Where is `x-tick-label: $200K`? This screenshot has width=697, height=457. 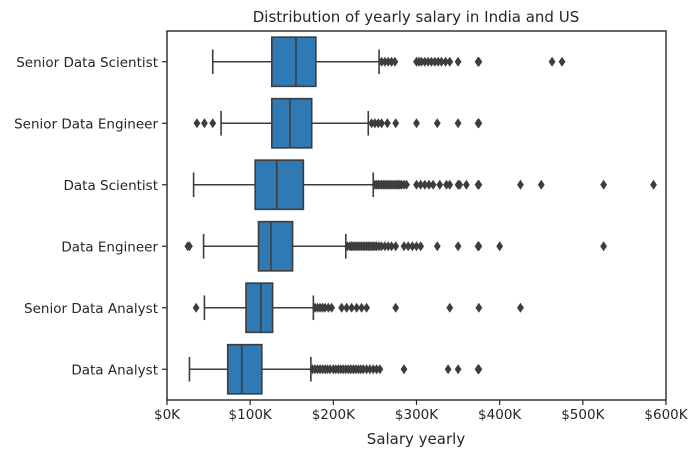
x-tick-label: $200K is located at coordinates (334, 415).